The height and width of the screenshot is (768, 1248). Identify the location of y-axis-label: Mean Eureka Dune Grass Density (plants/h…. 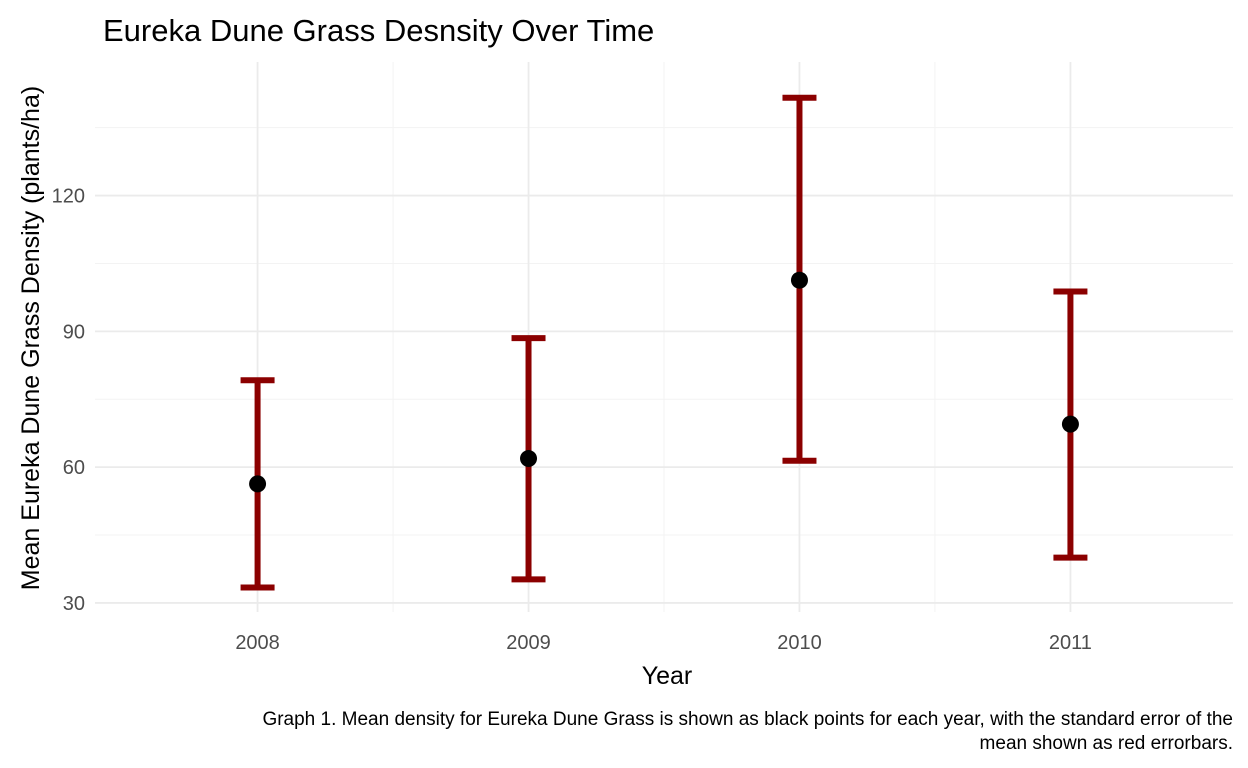
(31, 338).